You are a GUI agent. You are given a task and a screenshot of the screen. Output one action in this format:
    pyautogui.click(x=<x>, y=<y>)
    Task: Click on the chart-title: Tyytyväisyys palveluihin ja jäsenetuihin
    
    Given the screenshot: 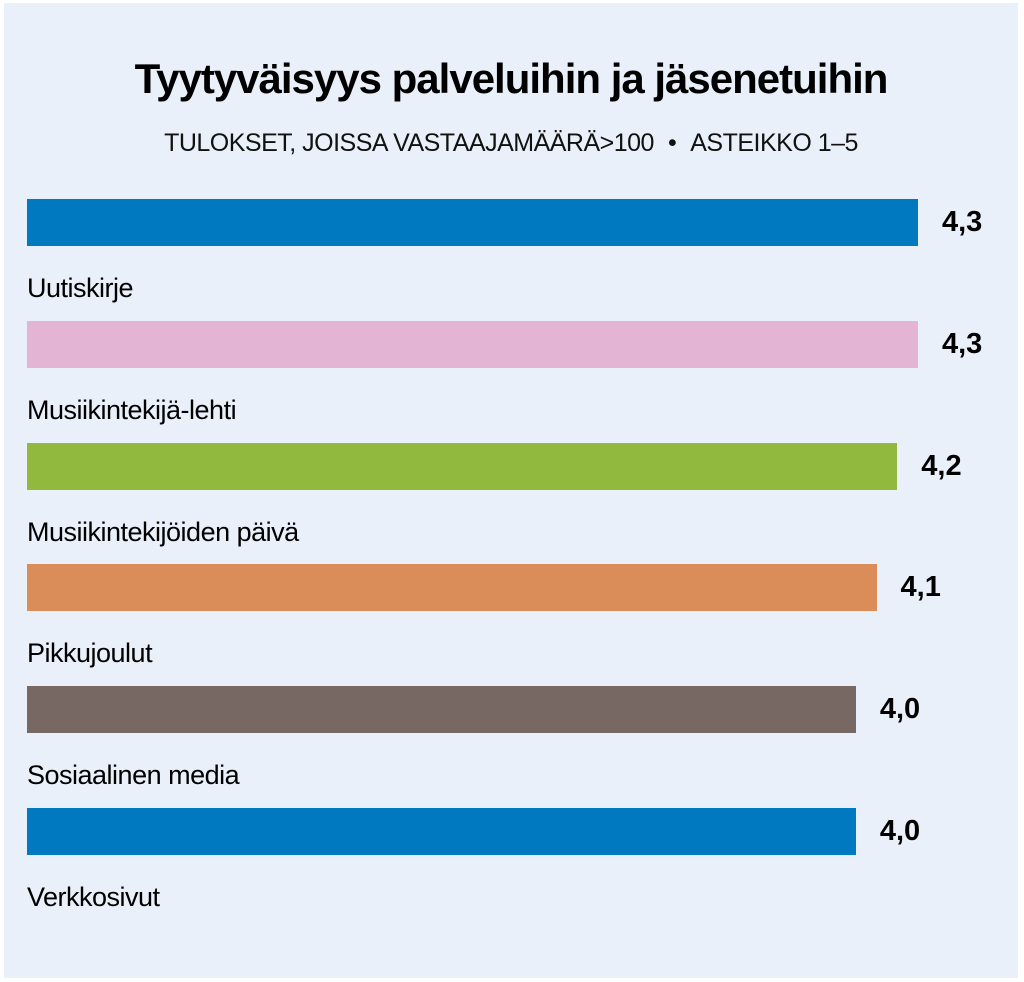 What is the action you would take?
    pyautogui.click(x=511, y=78)
    